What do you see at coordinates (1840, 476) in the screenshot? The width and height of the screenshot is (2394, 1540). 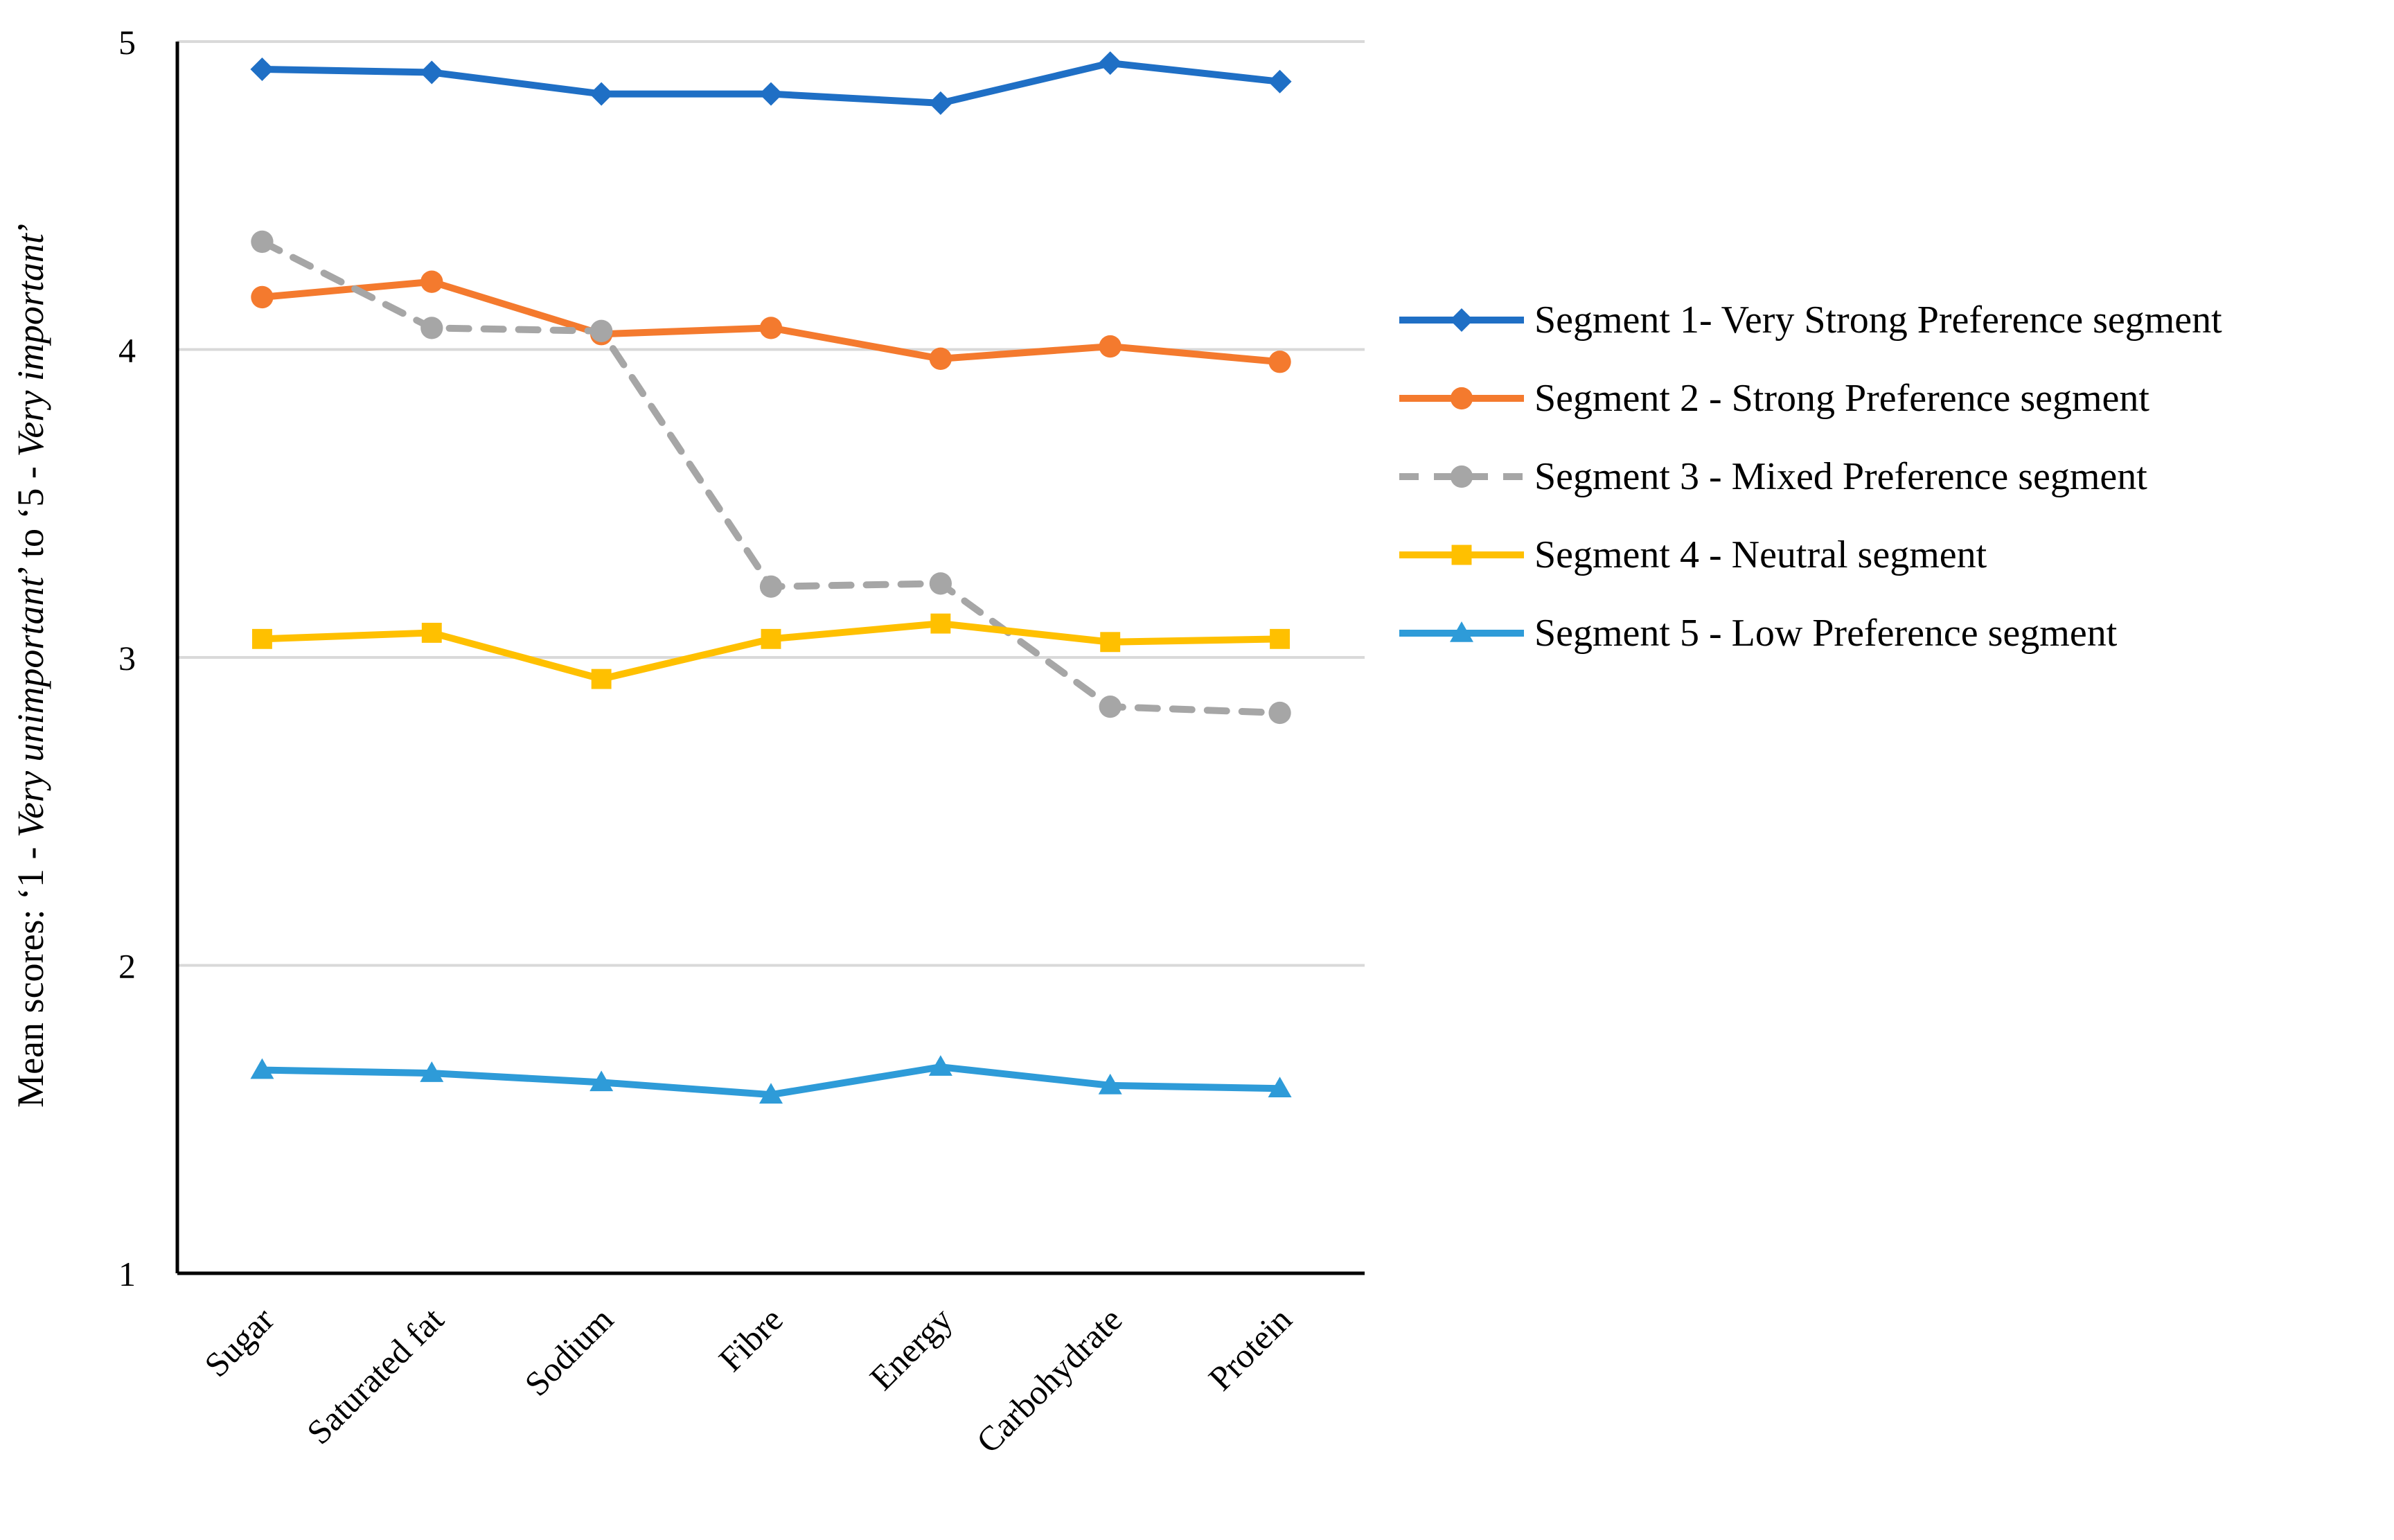 I see `legend-label: Segment 3 - Mixed Preference segment` at bounding box center [1840, 476].